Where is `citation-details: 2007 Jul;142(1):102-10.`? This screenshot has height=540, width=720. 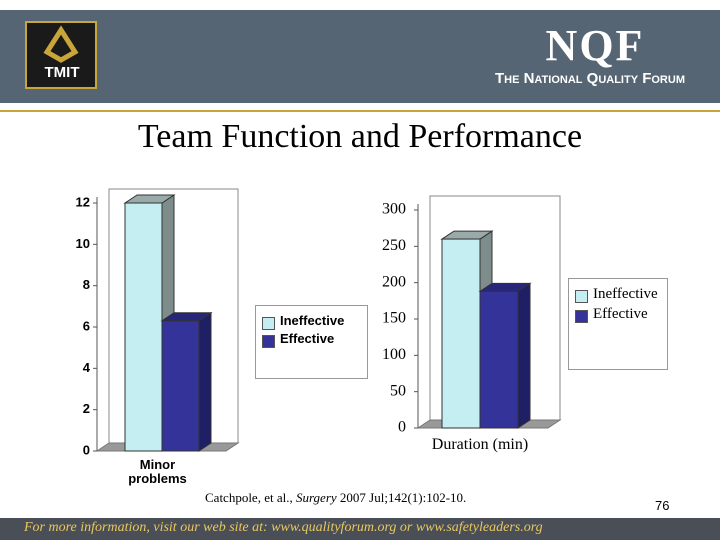 citation-details: 2007 Jul;142(1):102-10. is located at coordinates (403, 497).